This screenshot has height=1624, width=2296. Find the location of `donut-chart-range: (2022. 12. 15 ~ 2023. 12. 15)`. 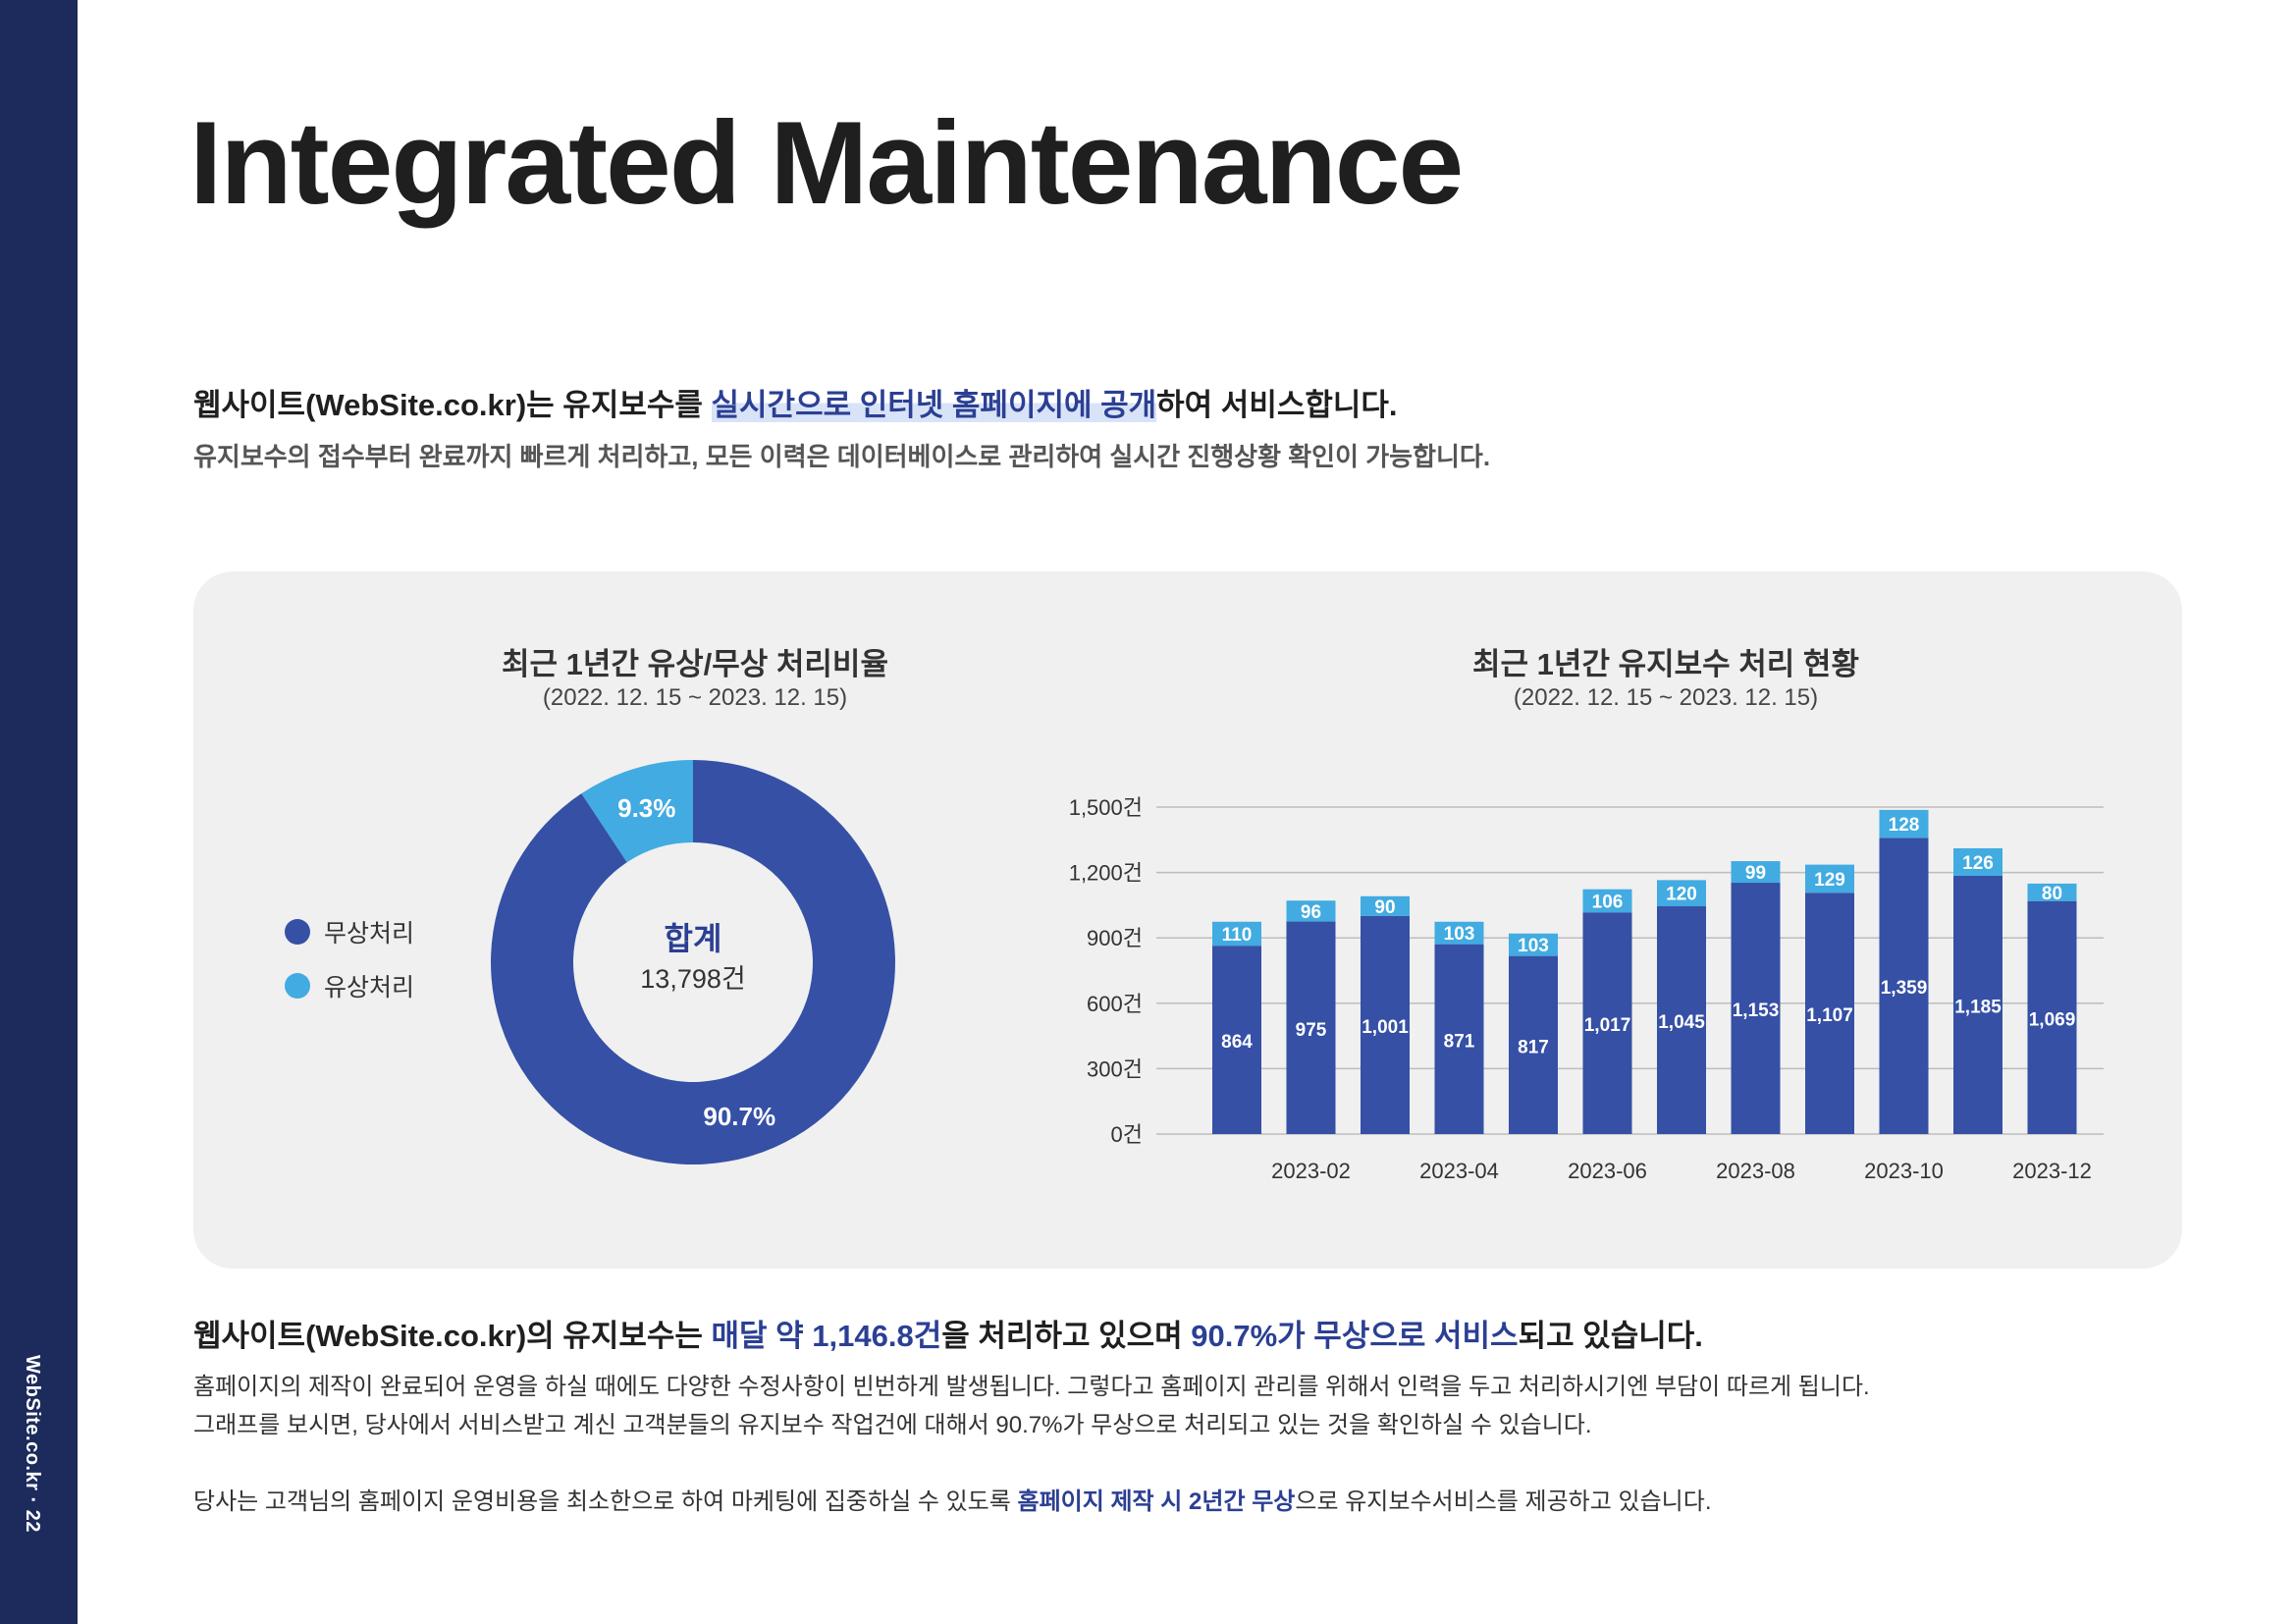

donut-chart-range: (2022. 12. 15 ~ 2023. 12. 15) is located at coordinates (695, 697).